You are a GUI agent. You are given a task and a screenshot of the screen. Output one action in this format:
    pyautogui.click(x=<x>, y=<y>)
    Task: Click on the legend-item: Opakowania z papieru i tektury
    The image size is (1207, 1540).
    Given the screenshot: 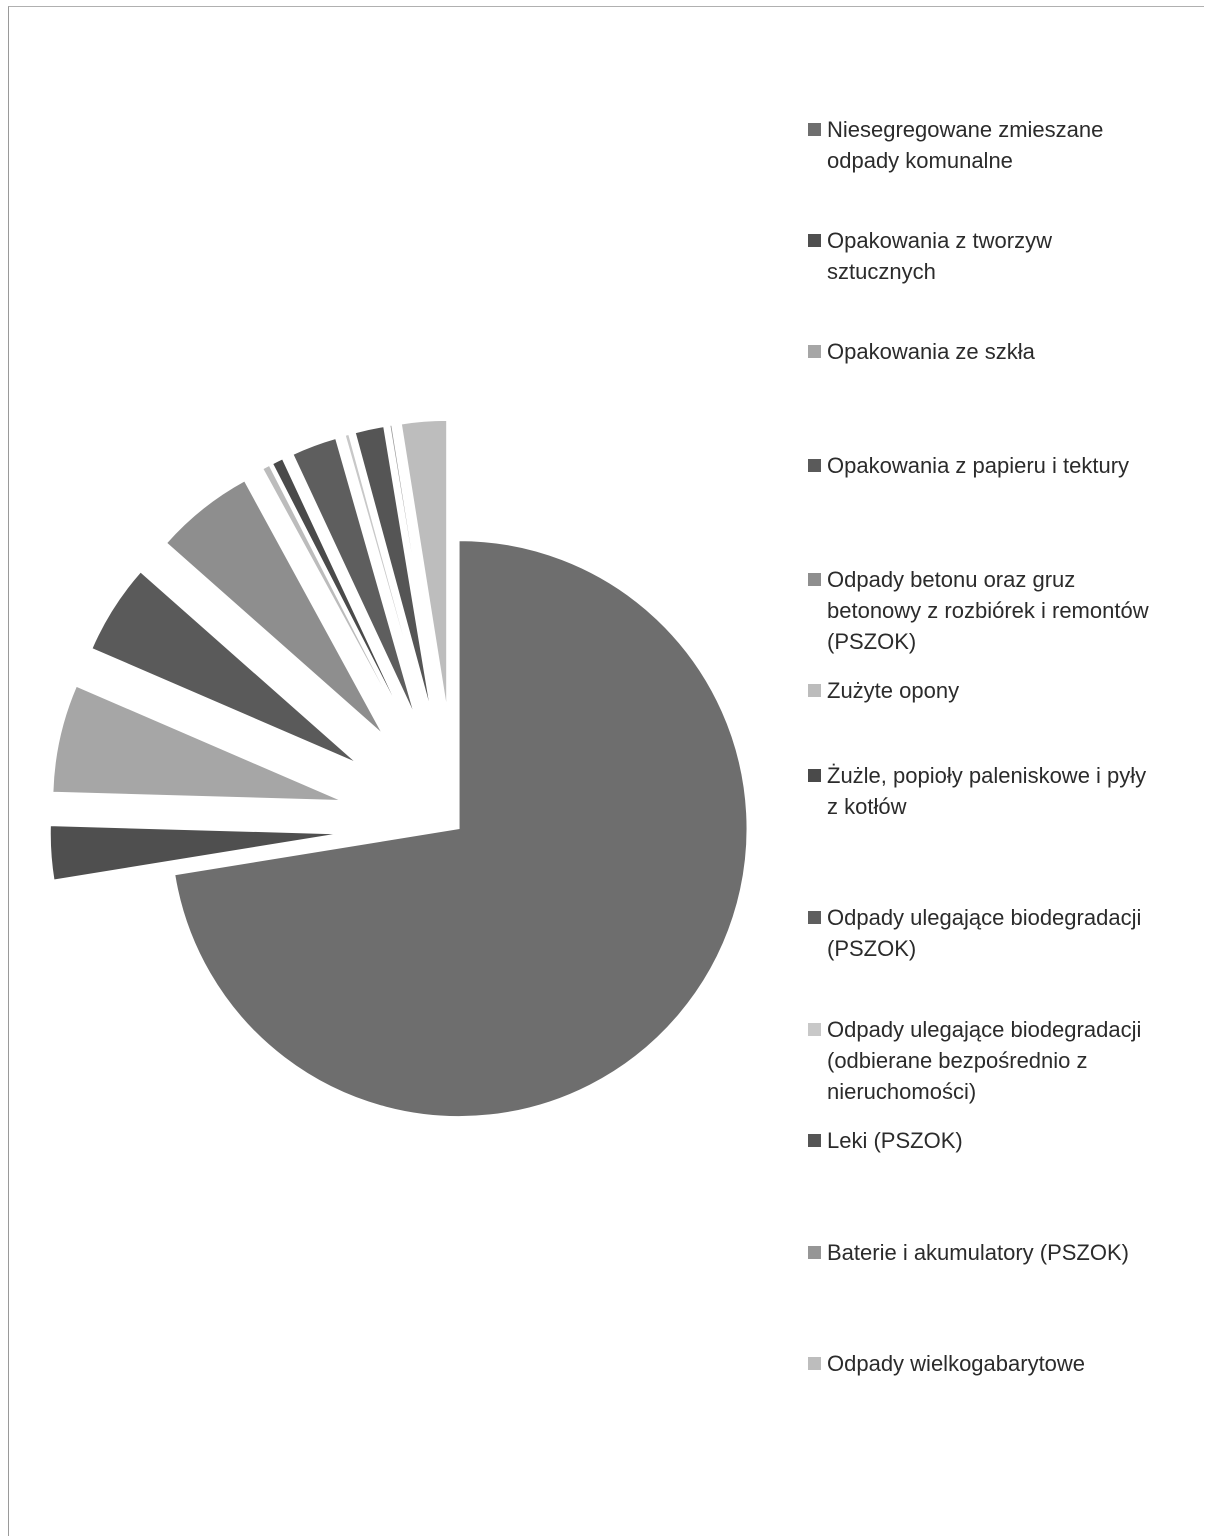 What is the action you would take?
    pyautogui.click(x=1006, y=465)
    